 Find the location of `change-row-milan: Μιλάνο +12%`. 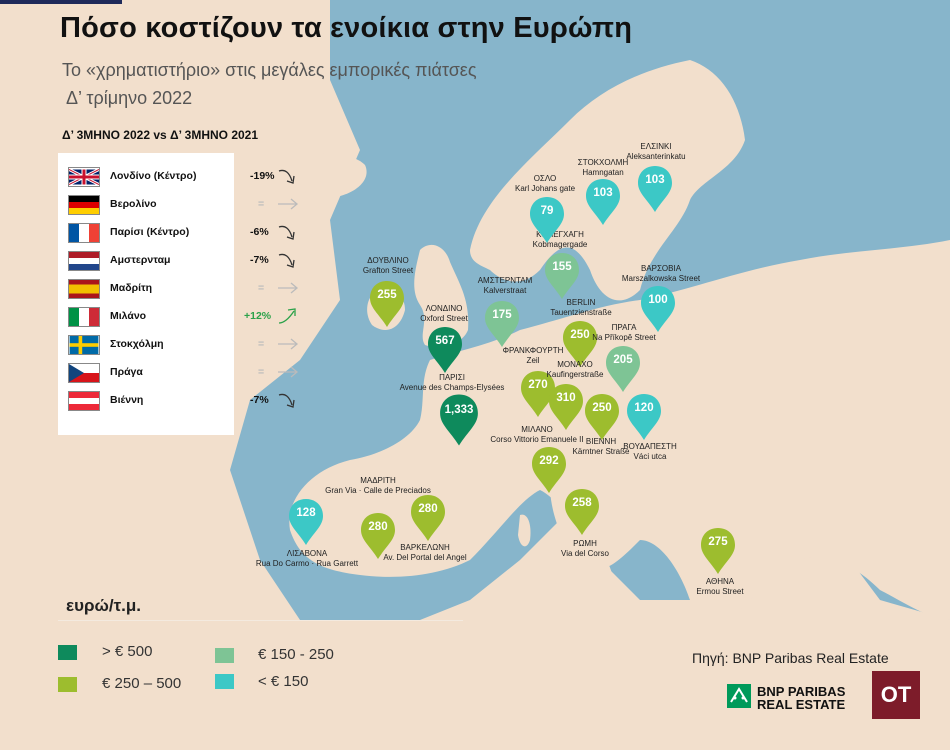

change-row-milan: Μιλάνο +12% is located at coordinates (188, 317).